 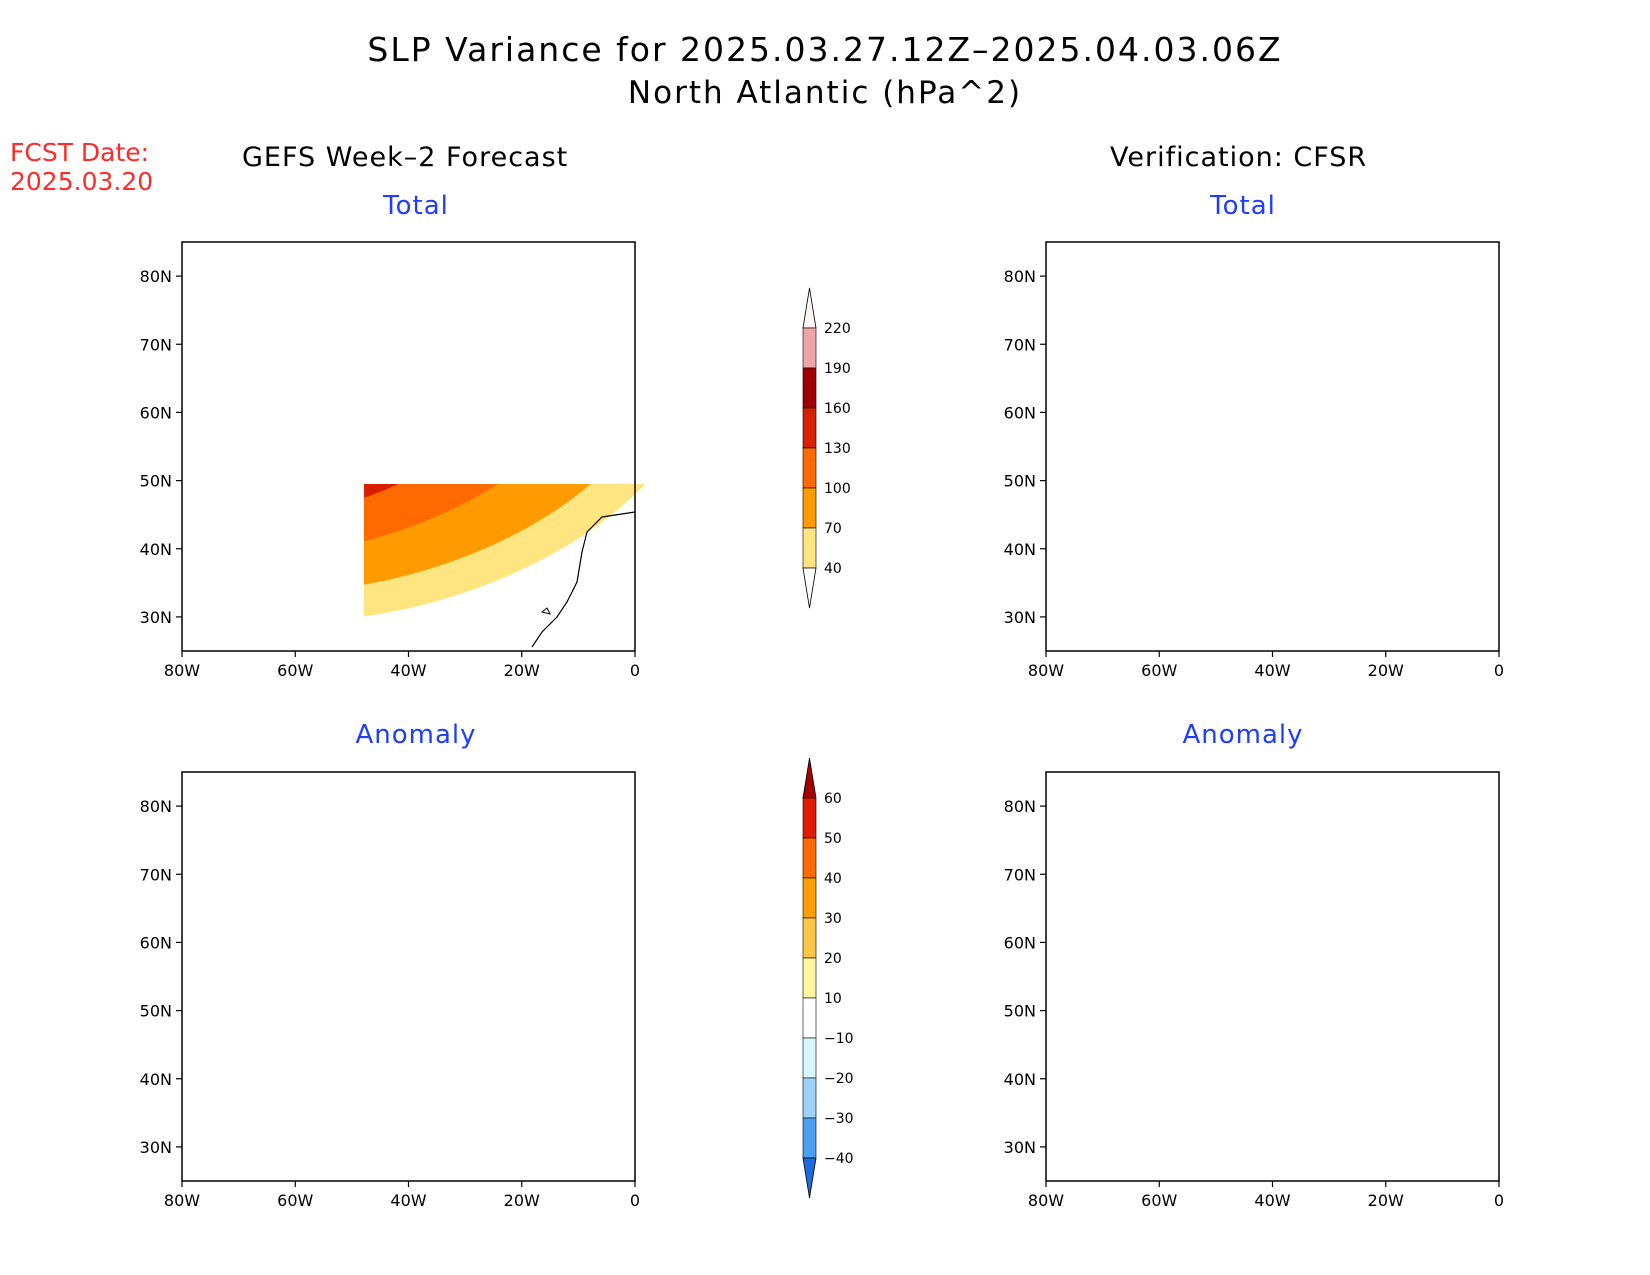 What do you see at coordinates (833, 529) in the screenshot?
I see `colorbar-total-level: 70` at bounding box center [833, 529].